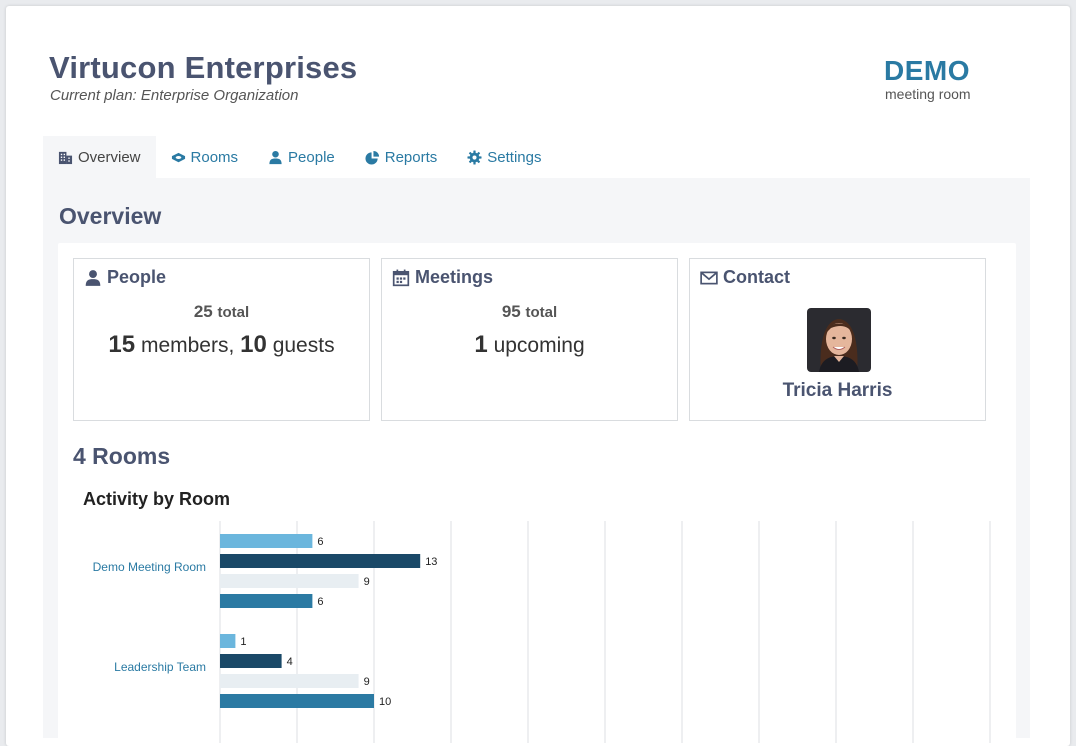 The image size is (1076, 746). What do you see at coordinates (174, 95) in the screenshot?
I see `current-plan: Current plan: Enterprise Organization` at bounding box center [174, 95].